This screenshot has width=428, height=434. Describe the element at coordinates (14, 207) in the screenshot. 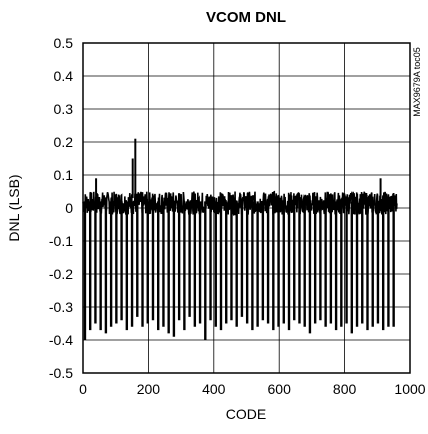

I see `y-axis-title: DNL (LSB)` at that location.